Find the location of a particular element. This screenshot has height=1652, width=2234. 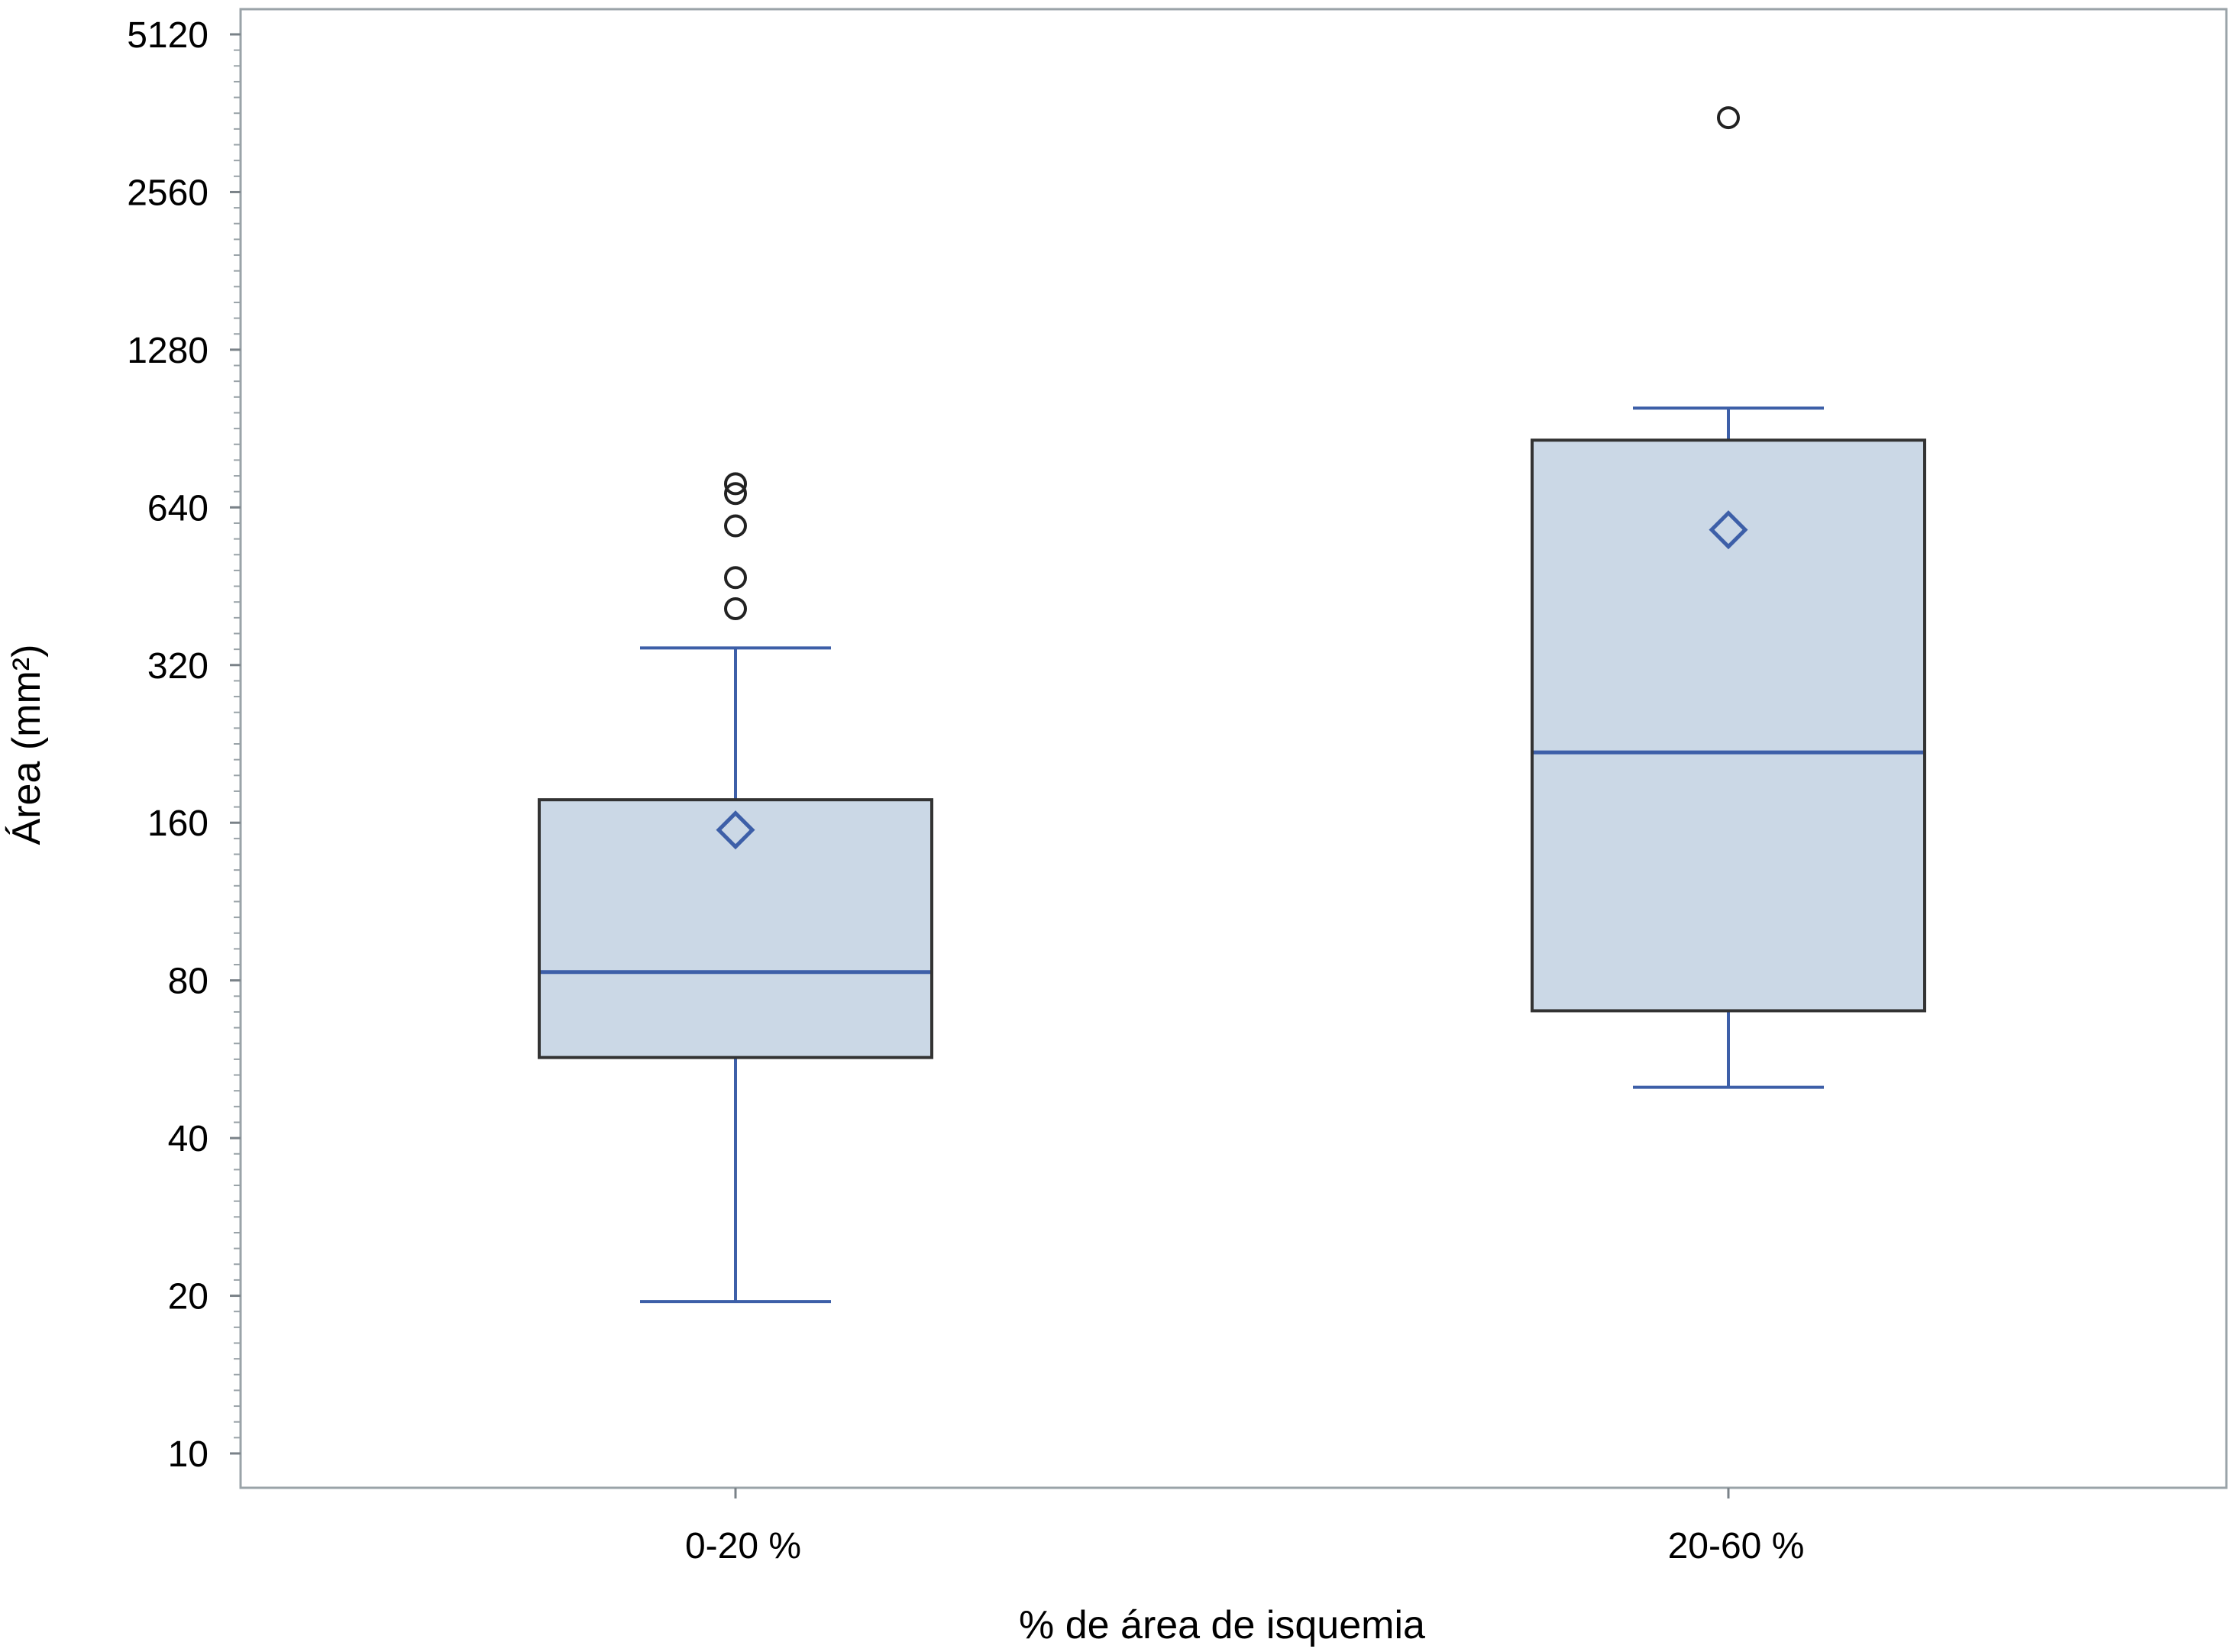

y-axis: 10 20 40 80 160 320 640 1280 2560 5120 is located at coordinates (184, 745).